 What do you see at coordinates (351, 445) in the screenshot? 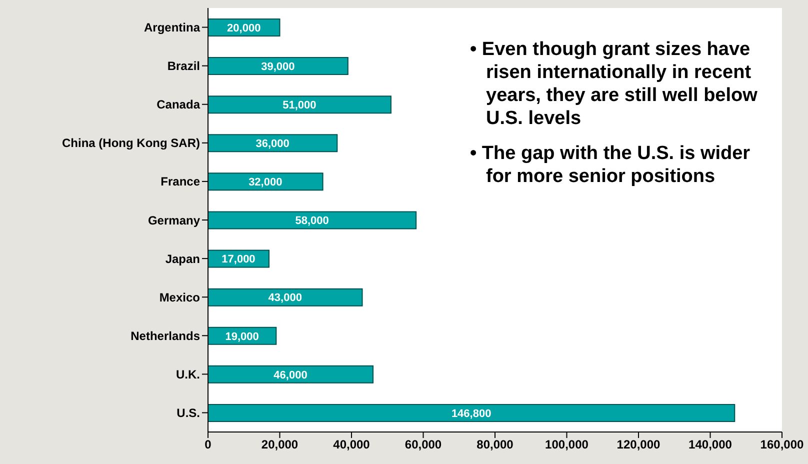
I see `x-tick-label: 40,000` at bounding box center [351, 445].